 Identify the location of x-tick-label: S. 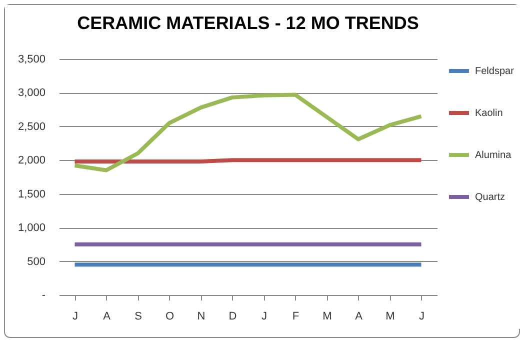
(138, 316).